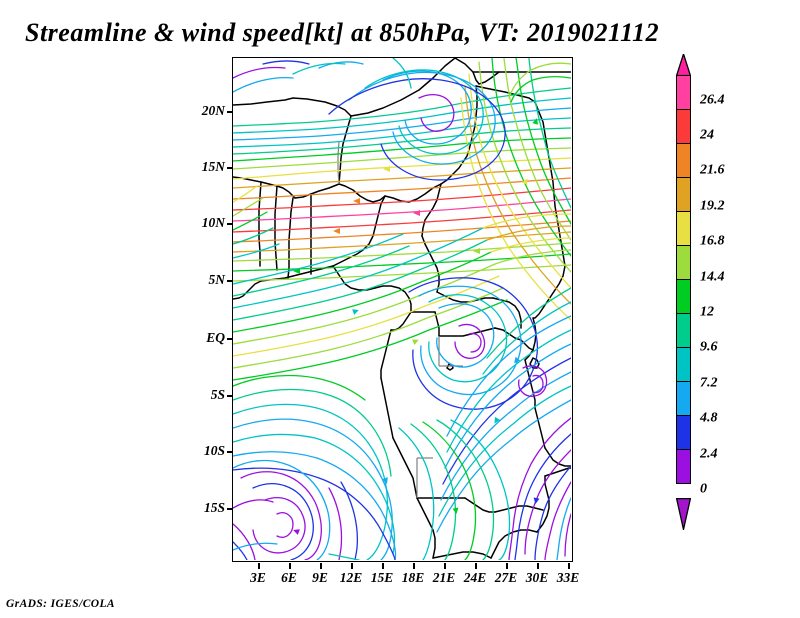 The image size is (800, 618). Describe the element at coordinates (515, 189) in the screenshot. I see `streamlines-northeast` at that location.